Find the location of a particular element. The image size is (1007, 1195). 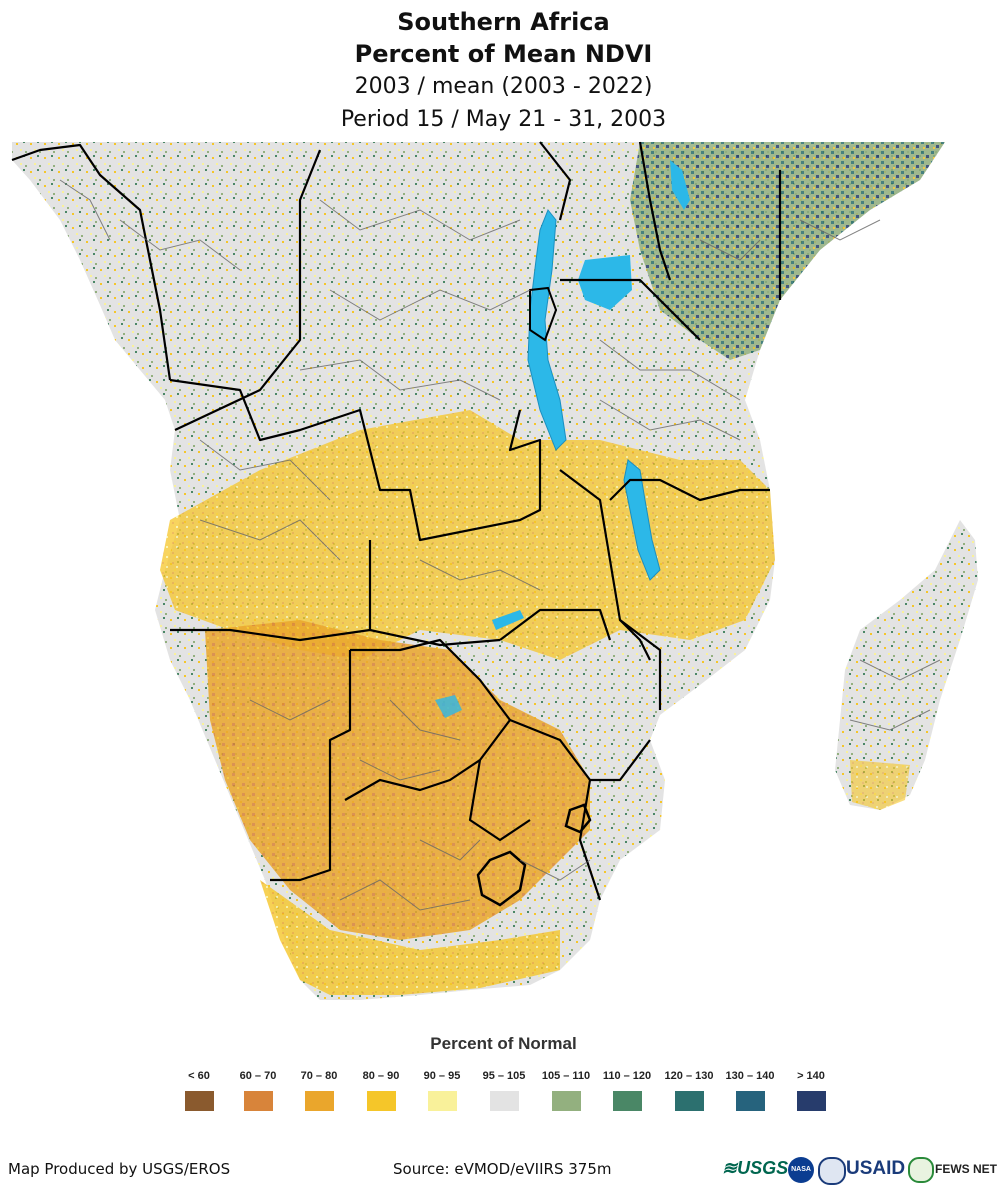

legend-label: 70 – 80 is located at coordinates (319, 1076).